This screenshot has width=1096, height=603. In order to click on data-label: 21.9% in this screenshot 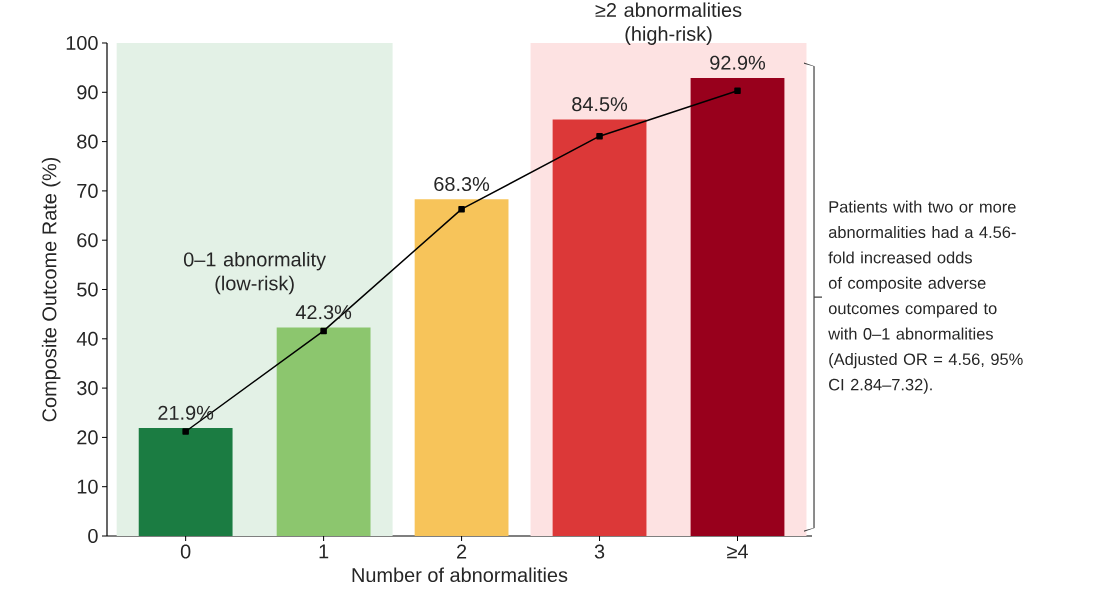, I will do `click(186, 412)`.